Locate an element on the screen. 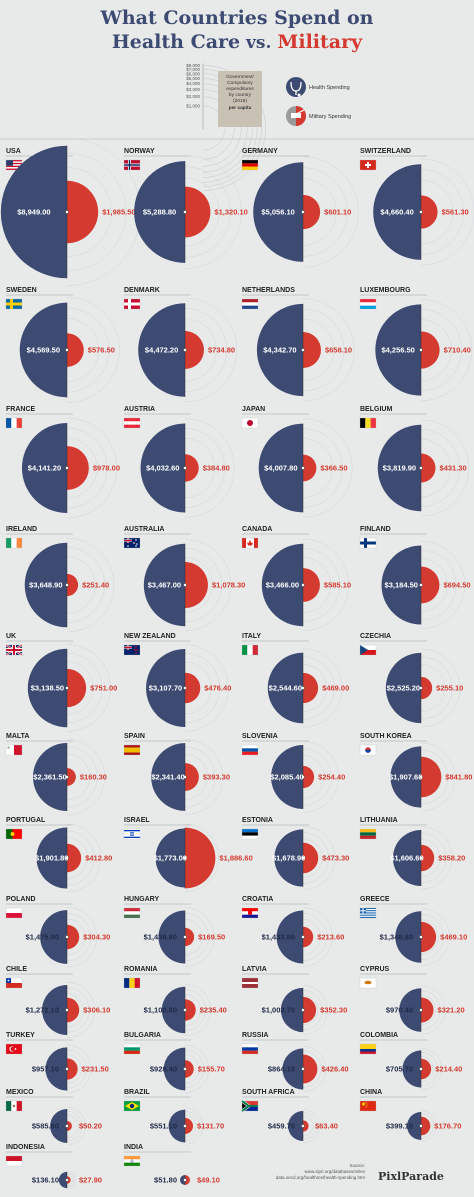 The image size is (474, 1197). military-value-japan: $366.50 is located at coordinates (333, 468).